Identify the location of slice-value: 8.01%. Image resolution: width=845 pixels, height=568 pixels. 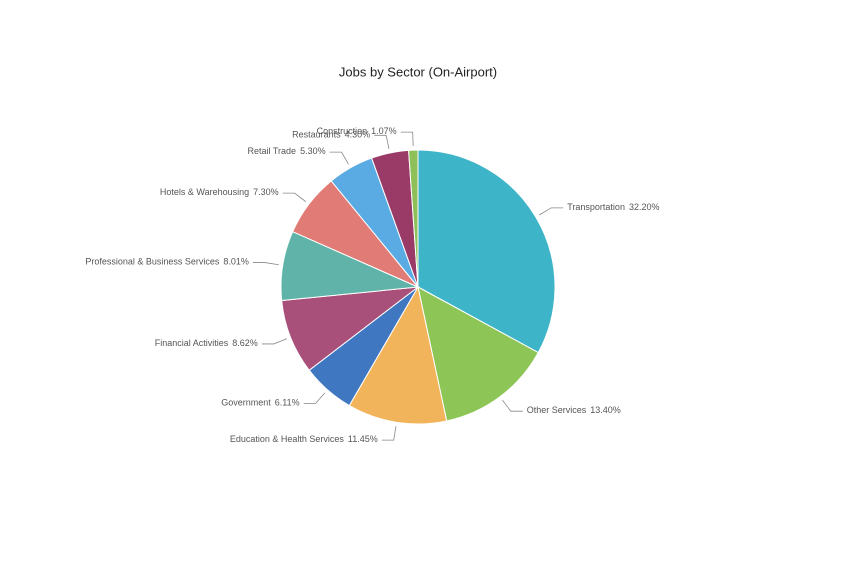
(236, 262).